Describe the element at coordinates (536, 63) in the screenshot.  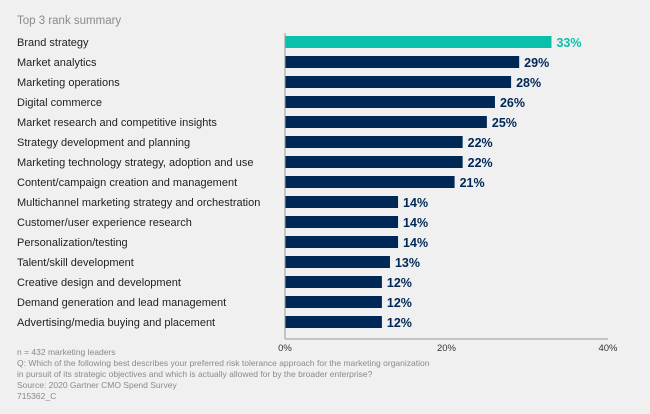
I see `value-label: 29%` at that location.